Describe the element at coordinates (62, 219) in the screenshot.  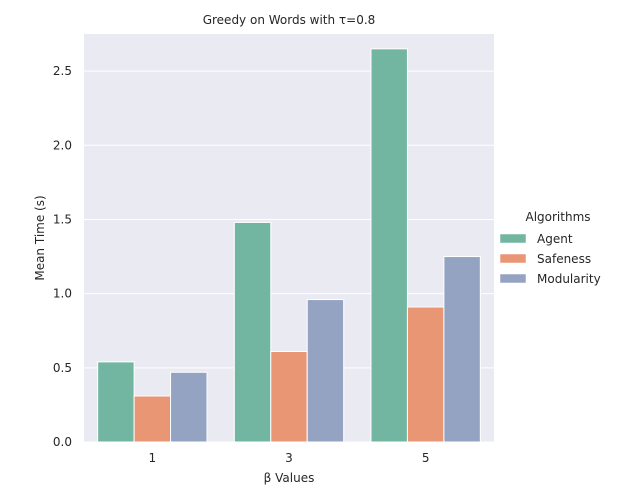
I see `y-tick-label: 1.5` at that location.